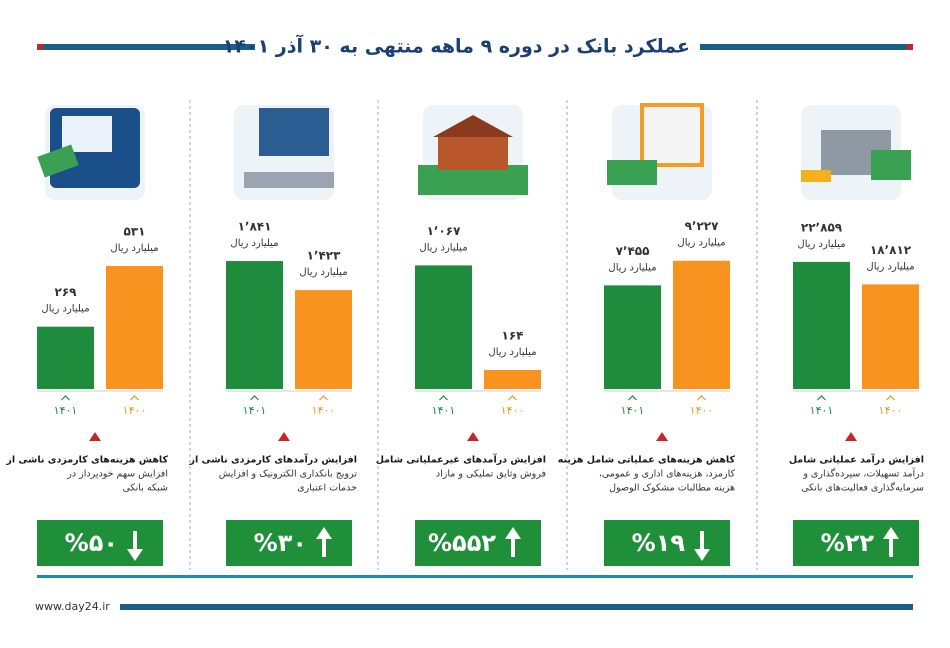  What do you see at coordinates (327, 488) in the screenshot?
I see `description-line: خدمات اعتباری` at bounding box center [327, 488].